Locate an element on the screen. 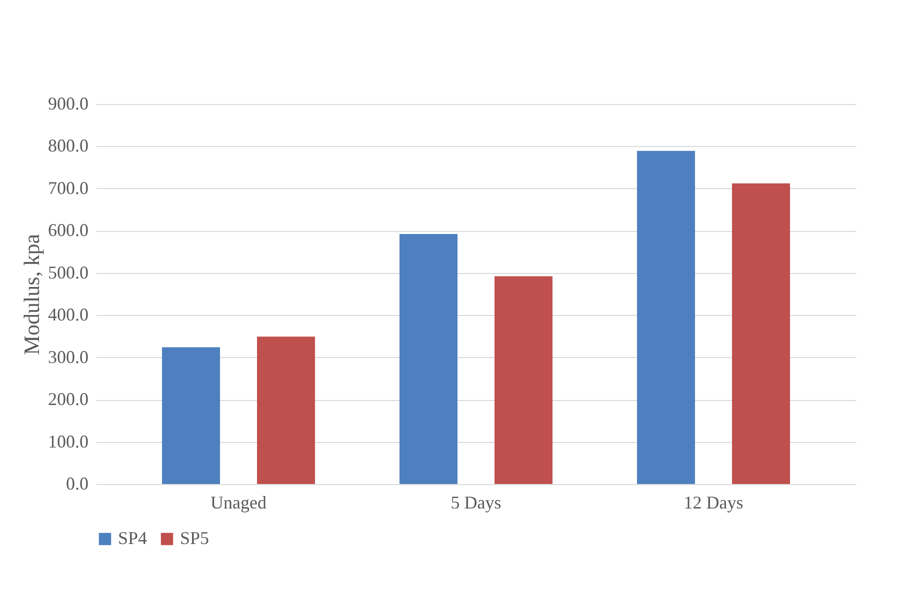 This screenshot has width=909, height=602. y-tick-label: 300.0 is located at coordinates (68, 356).